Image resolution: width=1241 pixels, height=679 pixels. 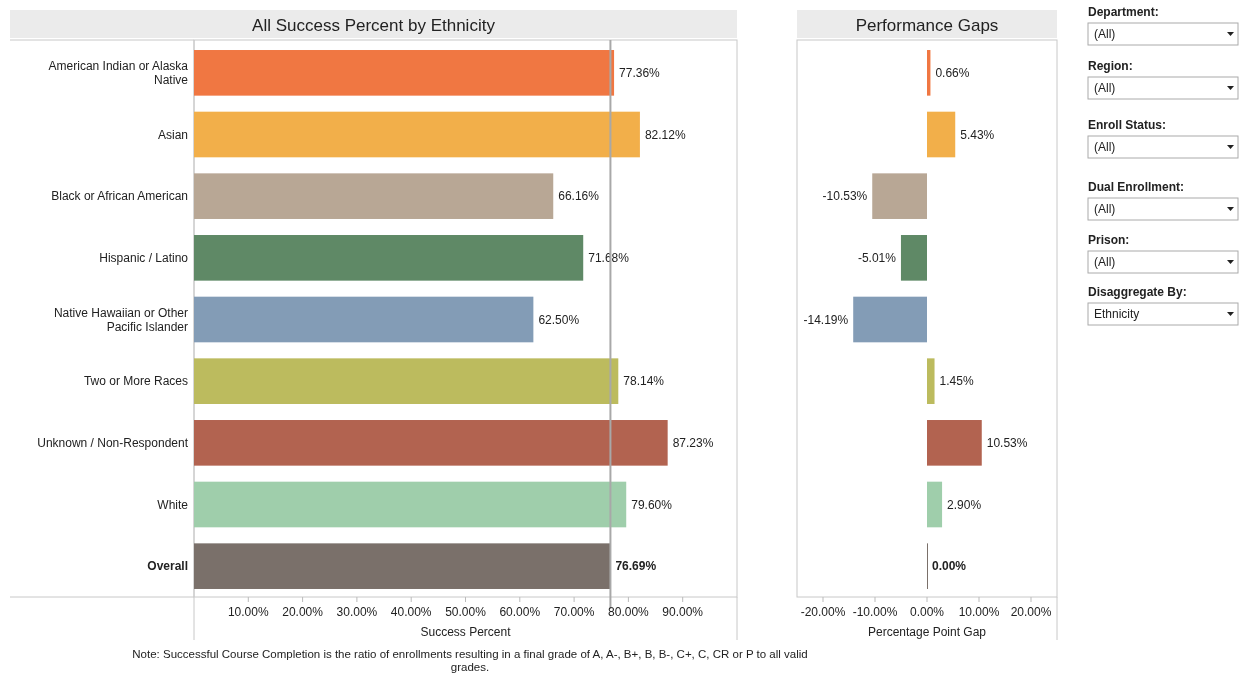 I want to click on text: Ethnicity, so click(x=1117, y=314).